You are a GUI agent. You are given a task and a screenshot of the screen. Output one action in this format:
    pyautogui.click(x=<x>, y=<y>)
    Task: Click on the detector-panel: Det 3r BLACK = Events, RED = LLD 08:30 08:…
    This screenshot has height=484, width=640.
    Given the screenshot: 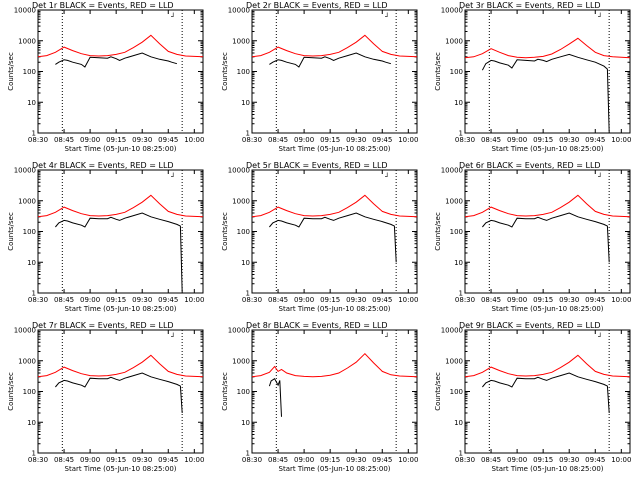 What is the action you would take?
    pyautogui.click(x=532, y=77)
    